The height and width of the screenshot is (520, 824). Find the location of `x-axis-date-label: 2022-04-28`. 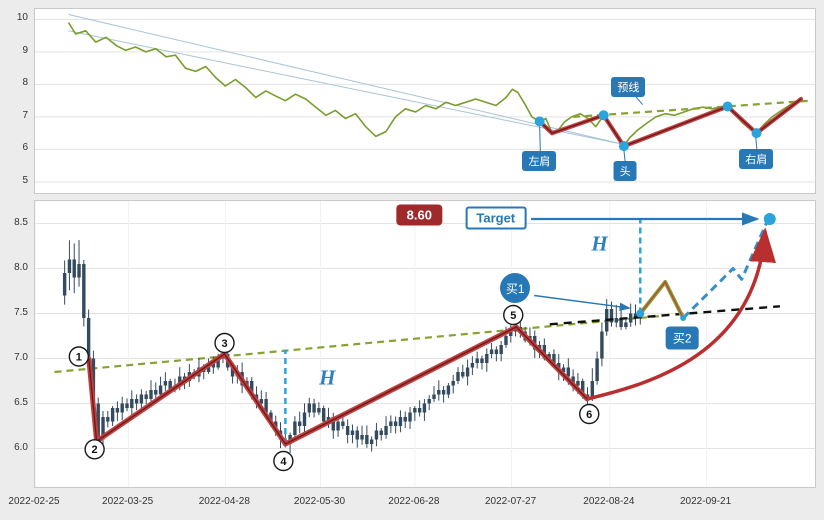

x-axis-date-label: 2022-04-28 is located at coordinates (224, 501).